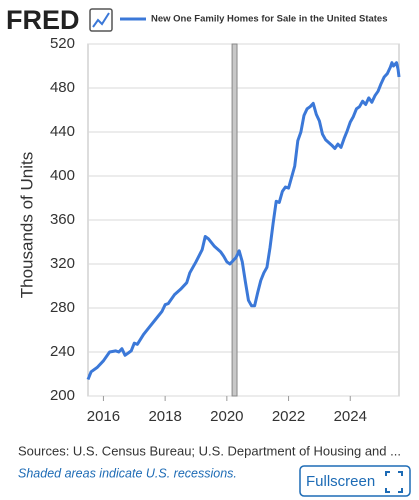 This screenshot has height=500, width=419. Describe the element at coordinates (62, 351) in the screenshot. I see `y-tick-label: 240` at that location.